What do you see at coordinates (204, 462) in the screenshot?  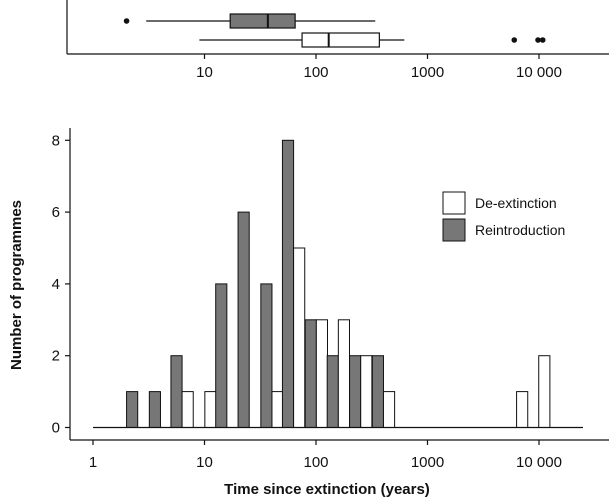 I see `histogram-x-tick-label: 10` at bounding box center [204, 462].